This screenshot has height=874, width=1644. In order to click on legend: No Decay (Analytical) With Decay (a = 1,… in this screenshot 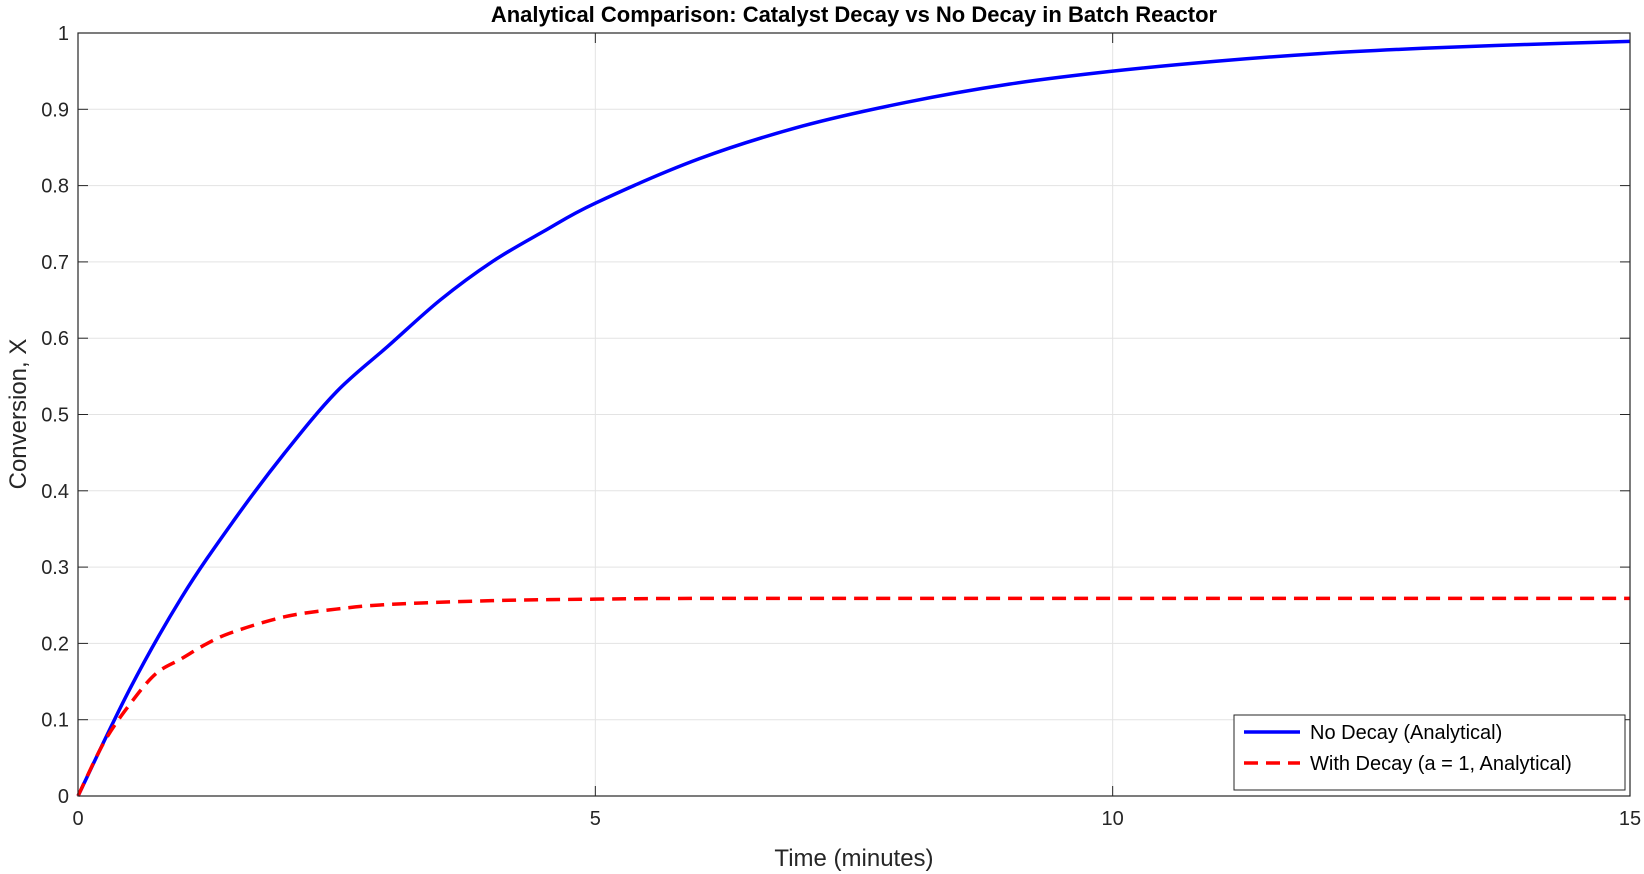, I will do `click(1429, 752)`.